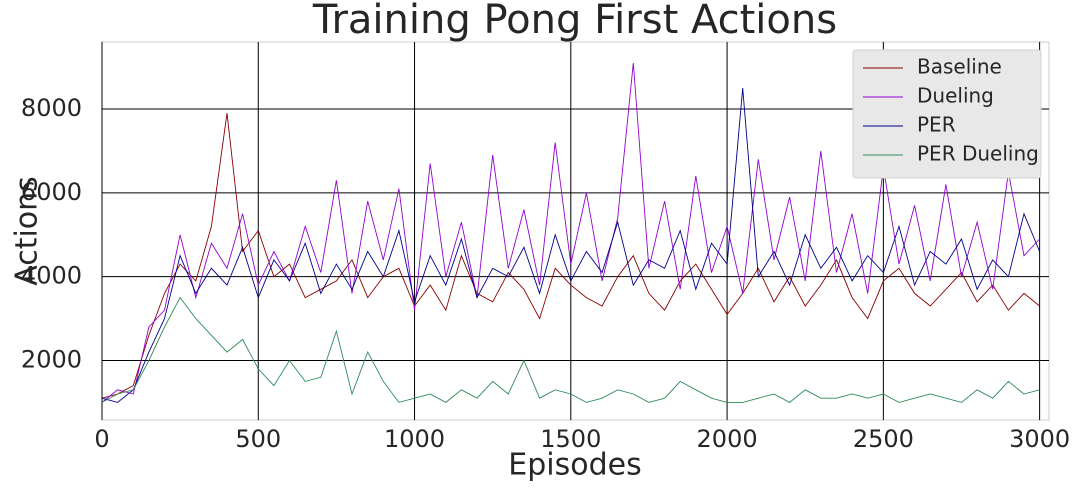 Image resolution: width=1075 pixels, height=491 pixels. What do you see at coordinates (936, 125) in the screenshot?
I see `legend-label: PER` at bounding box center [936, 125].